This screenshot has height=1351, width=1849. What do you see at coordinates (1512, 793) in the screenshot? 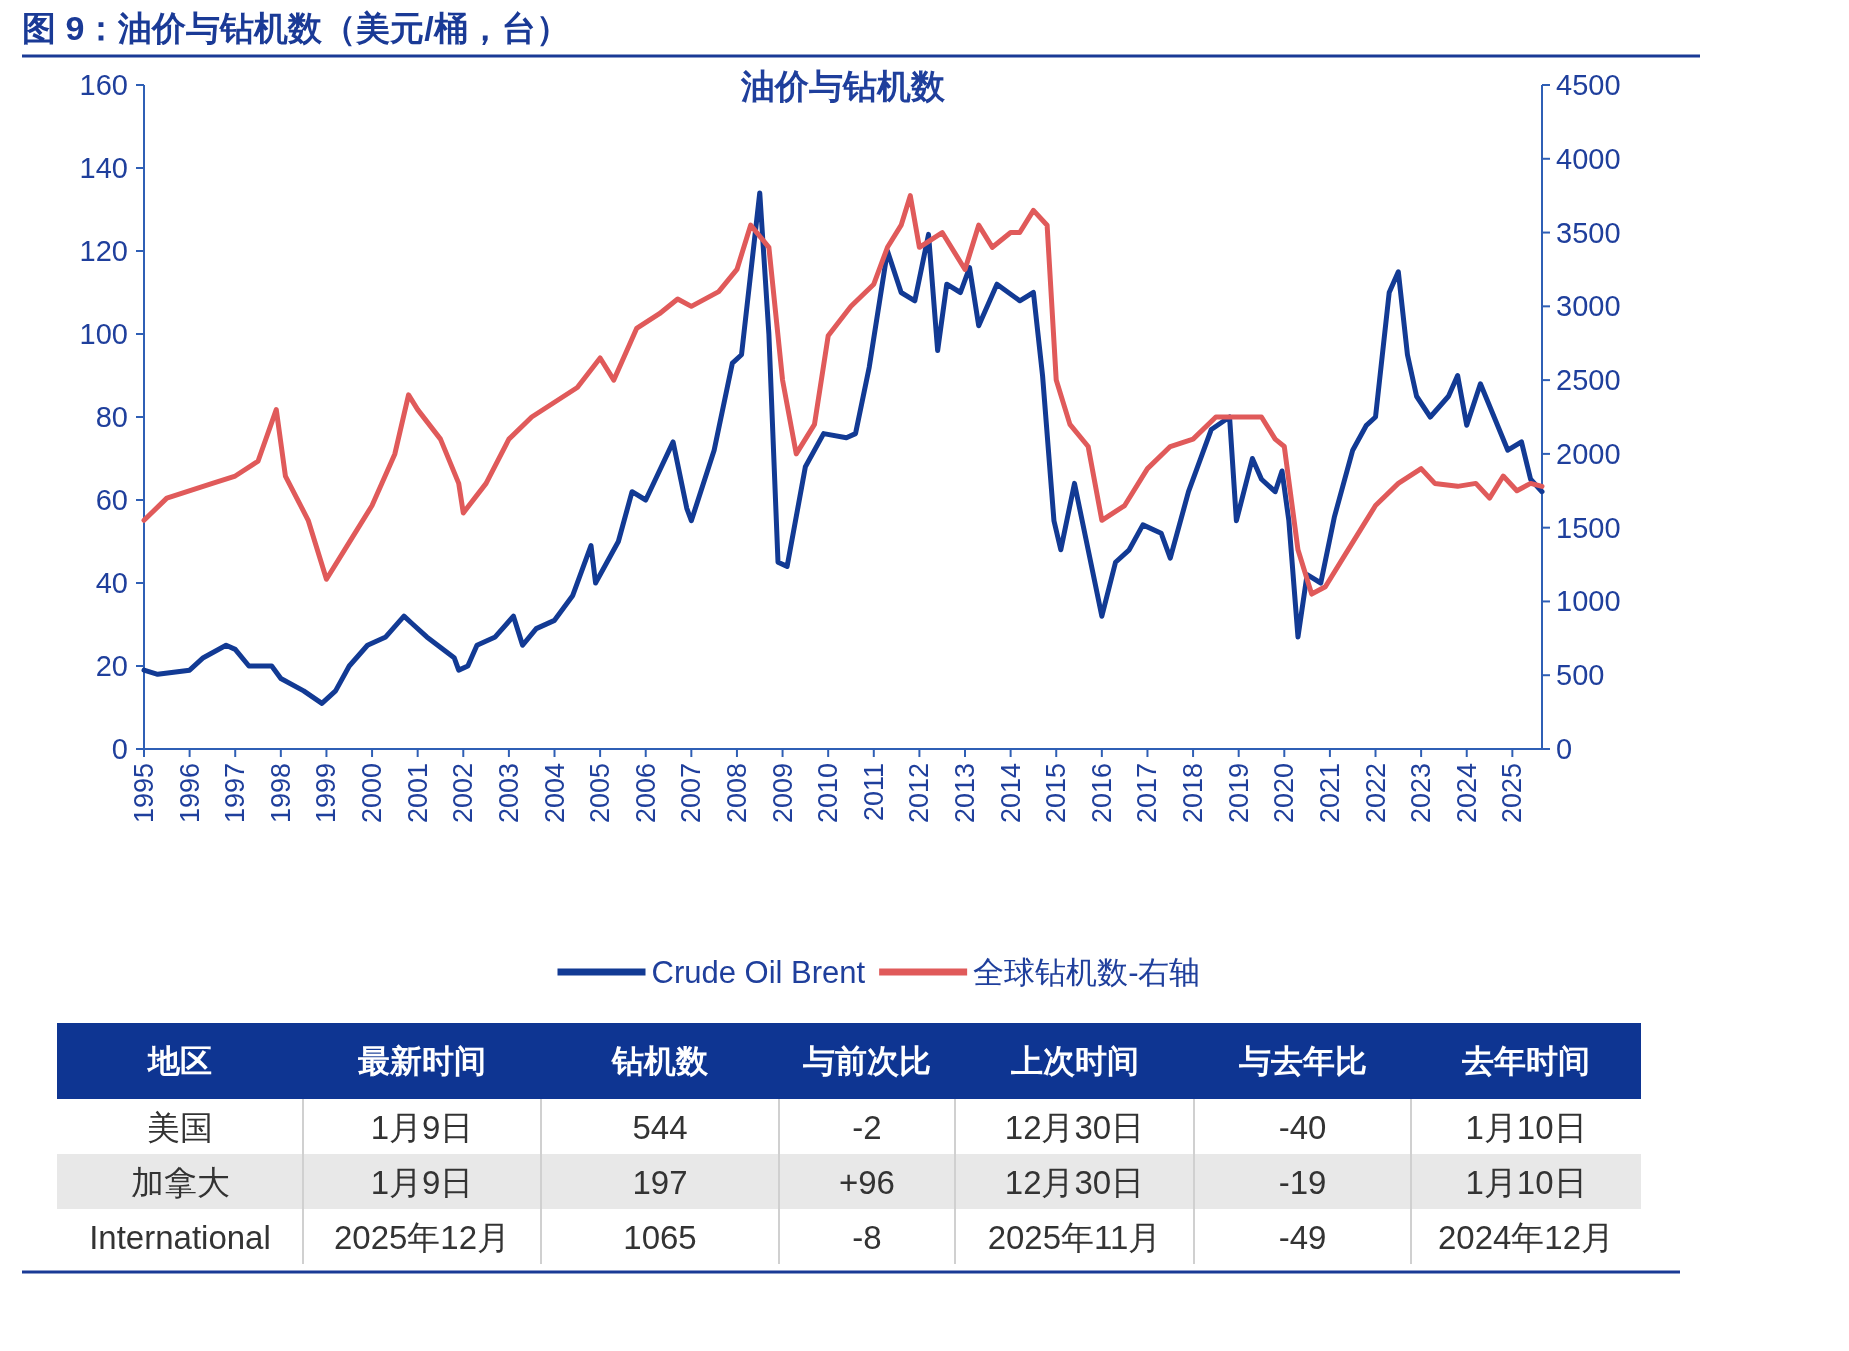
I see `x-tick-label: 2025` at bounding box center [1512, 793].